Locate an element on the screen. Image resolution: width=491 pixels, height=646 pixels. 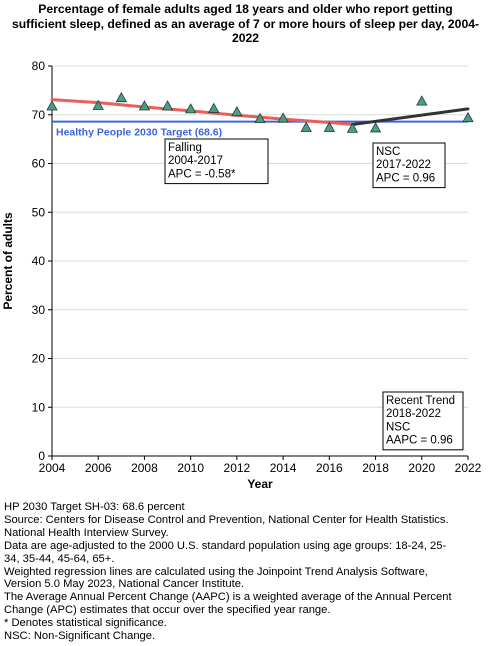
note-line: 34, 35-44, 45-64, 65+. is located at coordinates (59, 558).